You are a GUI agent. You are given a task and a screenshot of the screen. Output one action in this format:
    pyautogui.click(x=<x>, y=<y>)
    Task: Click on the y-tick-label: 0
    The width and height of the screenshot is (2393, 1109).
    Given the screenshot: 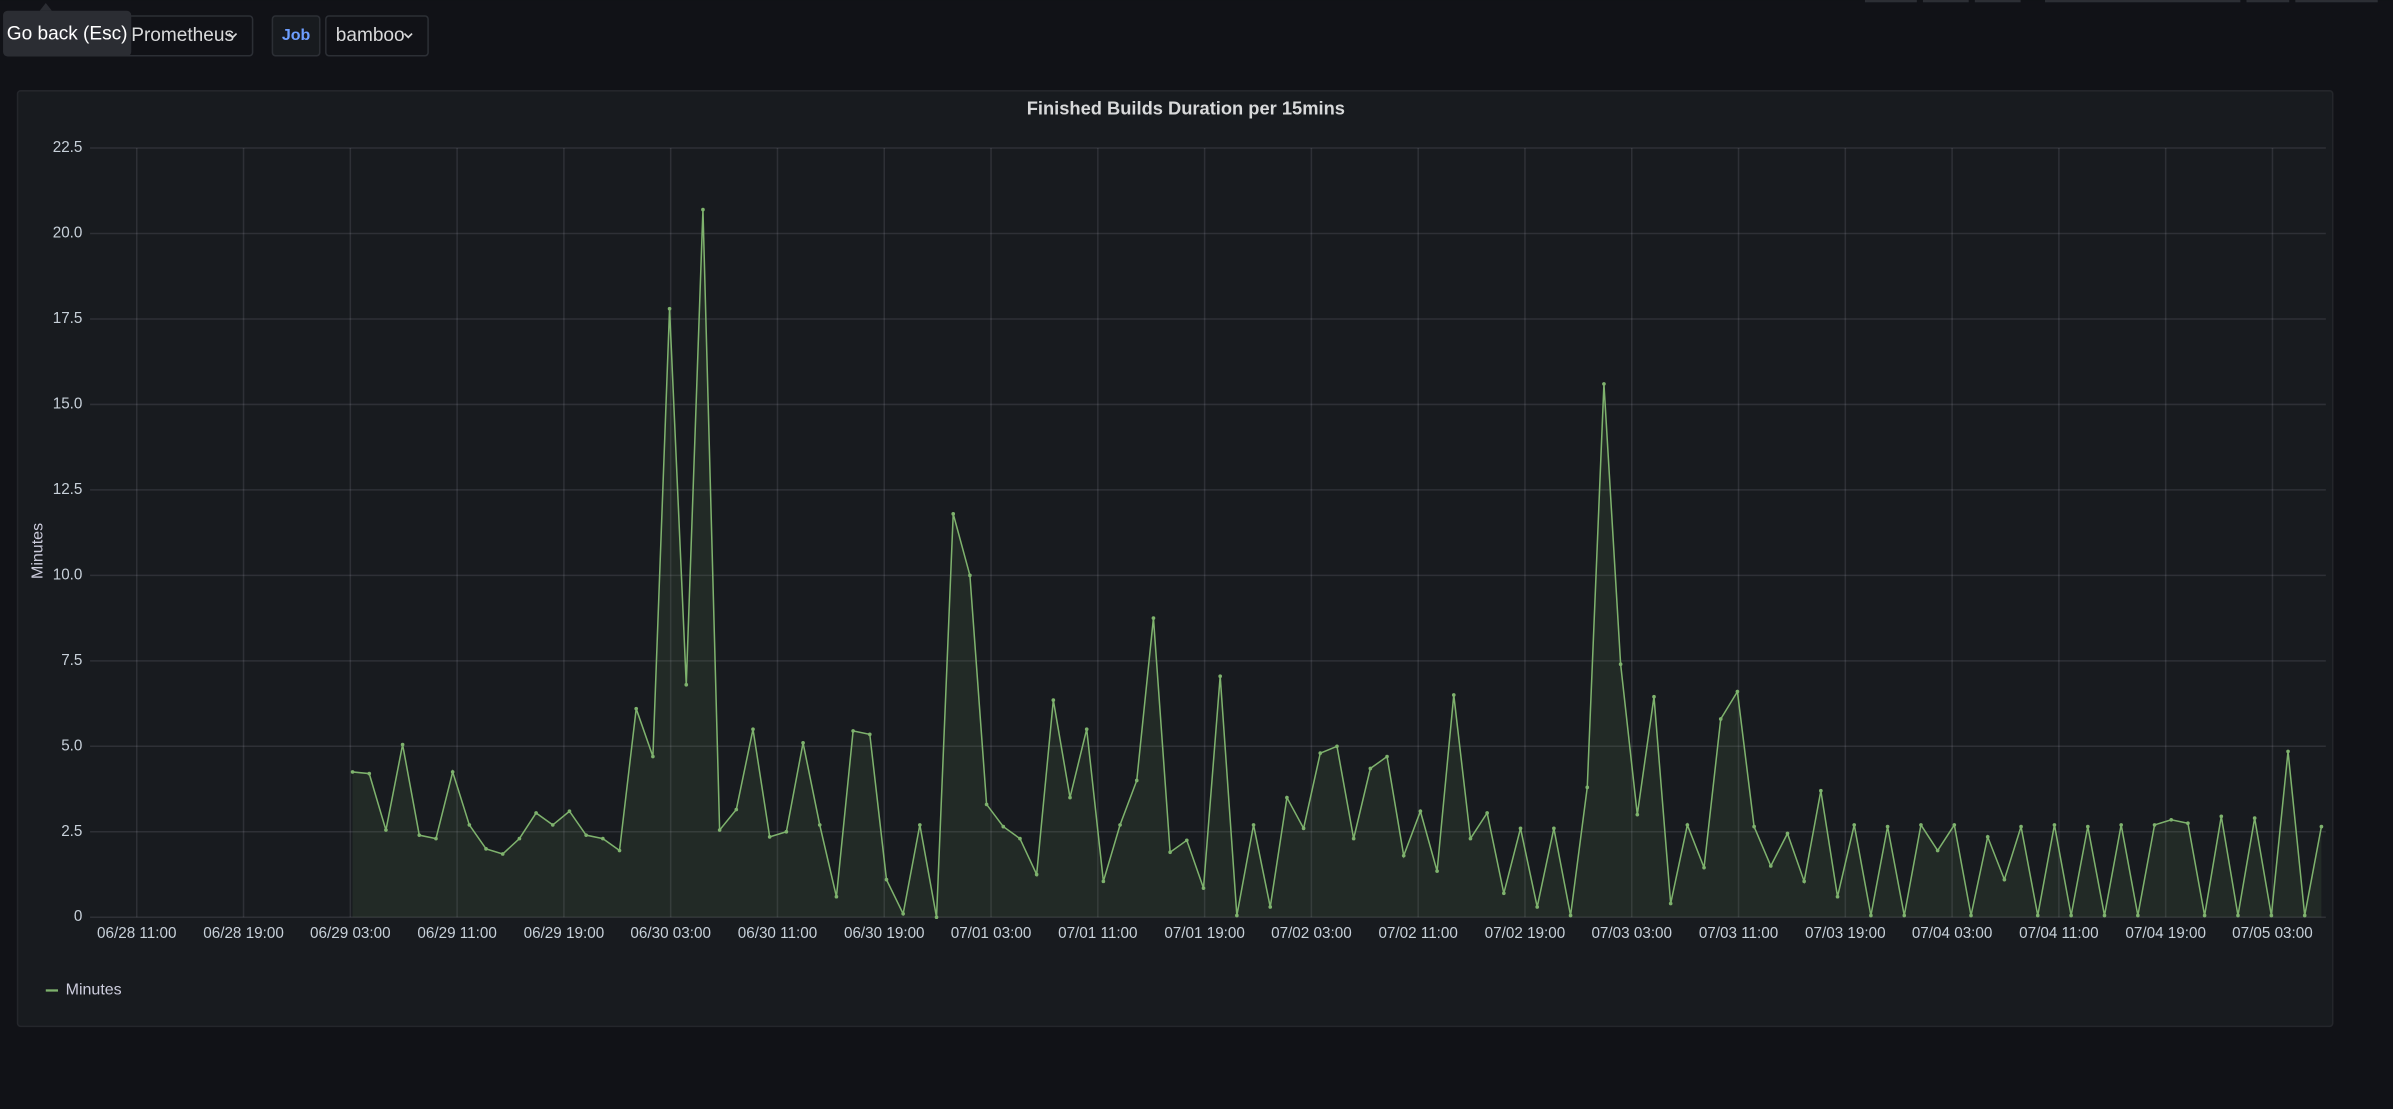 What is the action you would take?
    pyautogui.click(x=78, y=916)
    